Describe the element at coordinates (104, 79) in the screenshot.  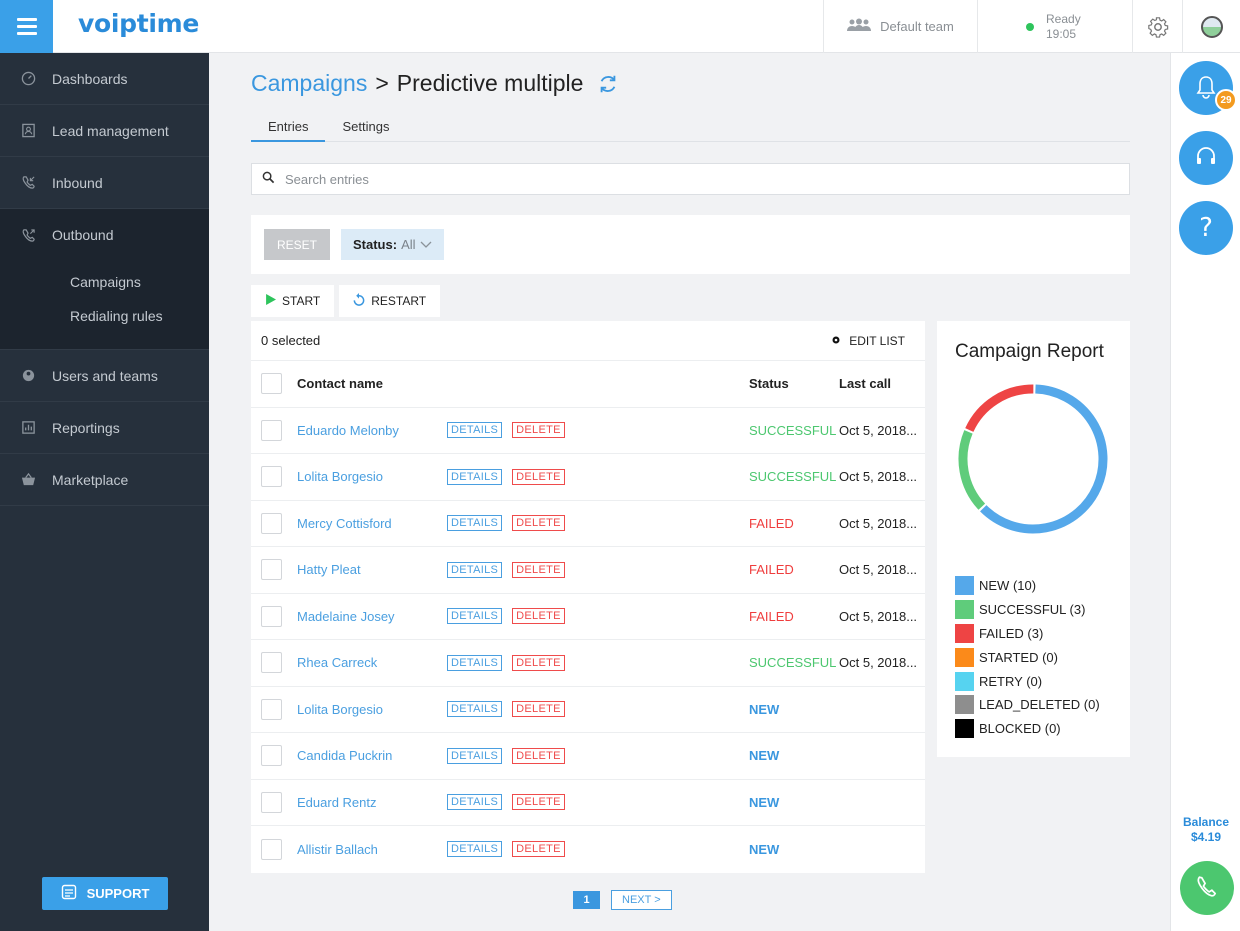
I see `sidebar-item-dashboards: Dashboards` at that location.